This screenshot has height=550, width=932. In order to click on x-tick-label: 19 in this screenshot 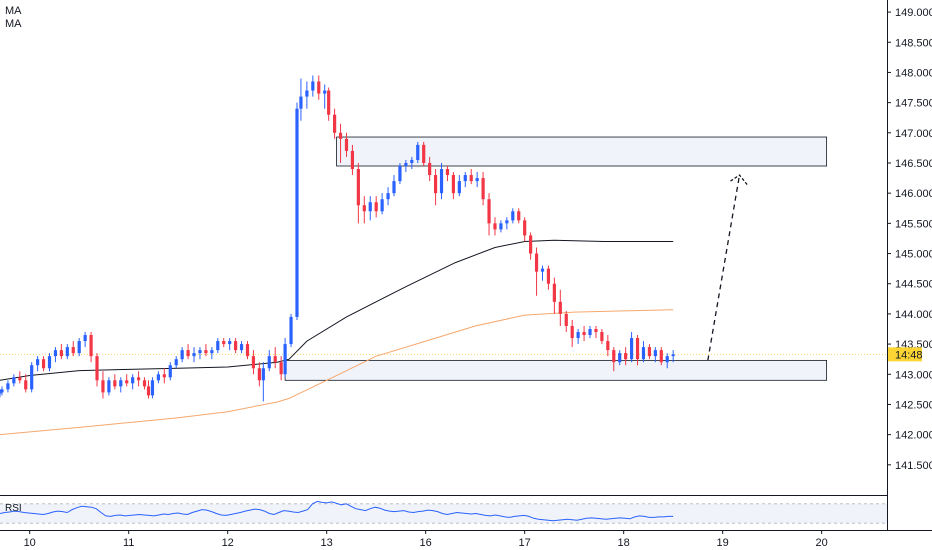, I will do `click(723, 543)`.